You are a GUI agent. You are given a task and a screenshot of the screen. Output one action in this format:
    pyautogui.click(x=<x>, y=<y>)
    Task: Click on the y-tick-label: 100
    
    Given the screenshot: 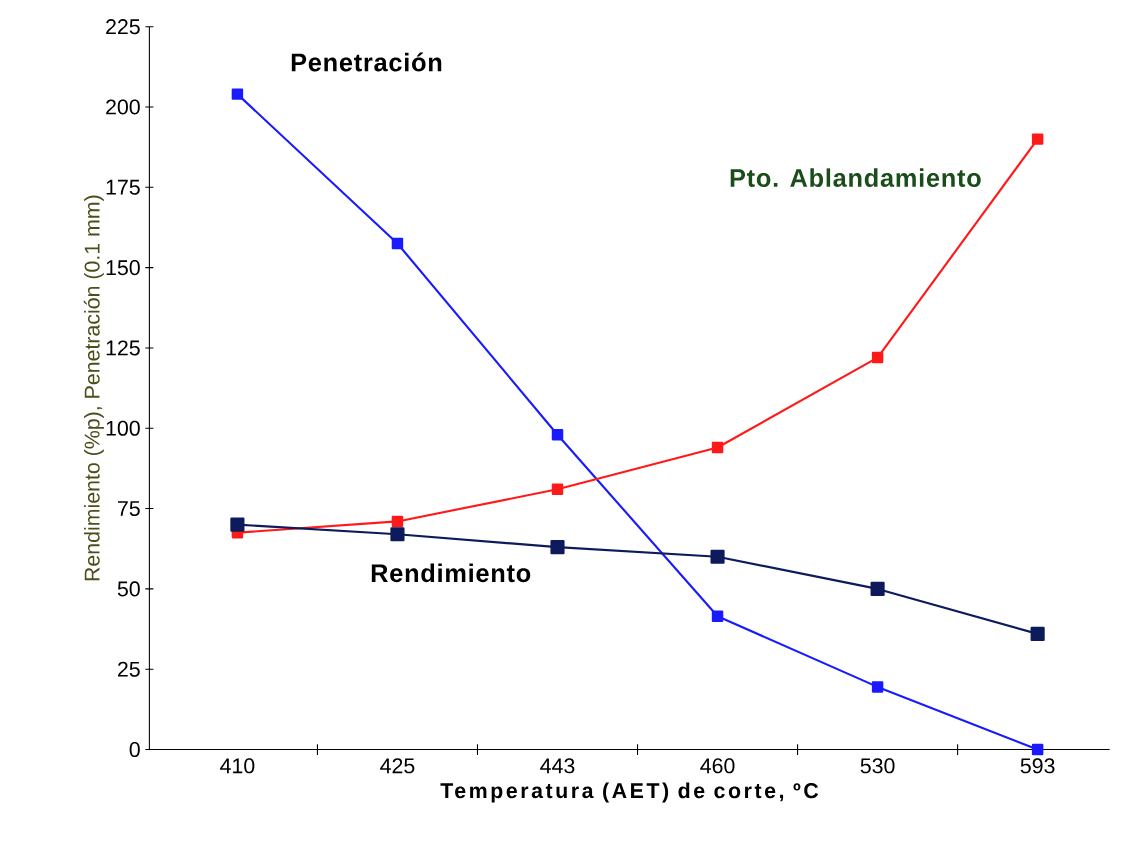 What is the action you would take?
    pyautogui.click(x=123, y=428)
    